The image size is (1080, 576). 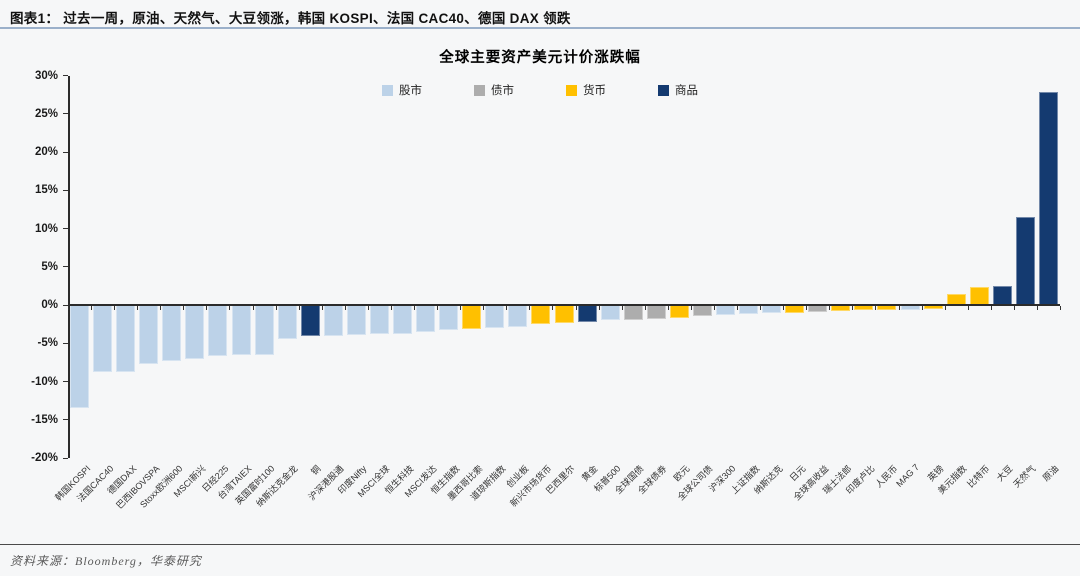 I want to click on bar-印度Nifty, so click(x=356, y=320).